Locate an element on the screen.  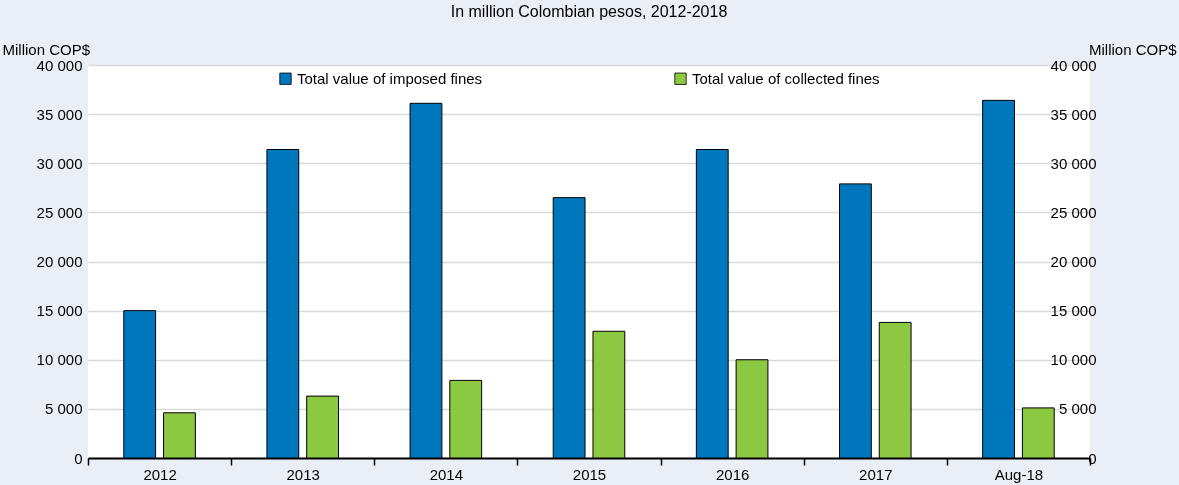
y2-tick-label: 15 000 is located at coordinates (1073, 311).